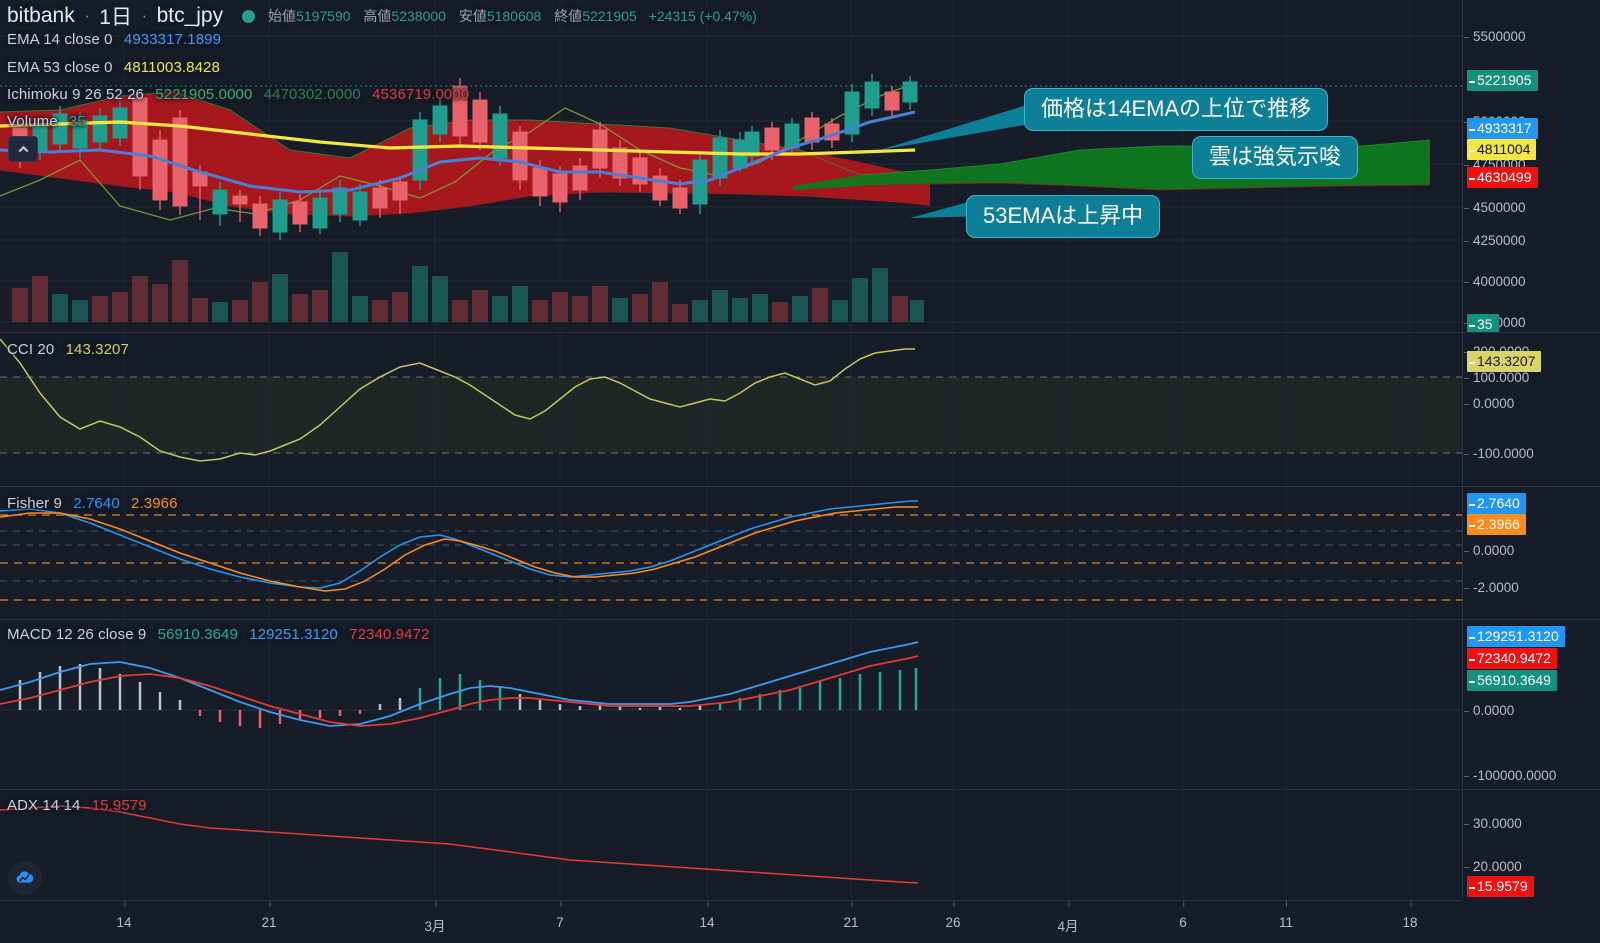 The width and height of the screenshot is (1600, 943). Describe the element at coordinates (459, 549) in the screenshot. I see `fisher-trigger-line` at that location.